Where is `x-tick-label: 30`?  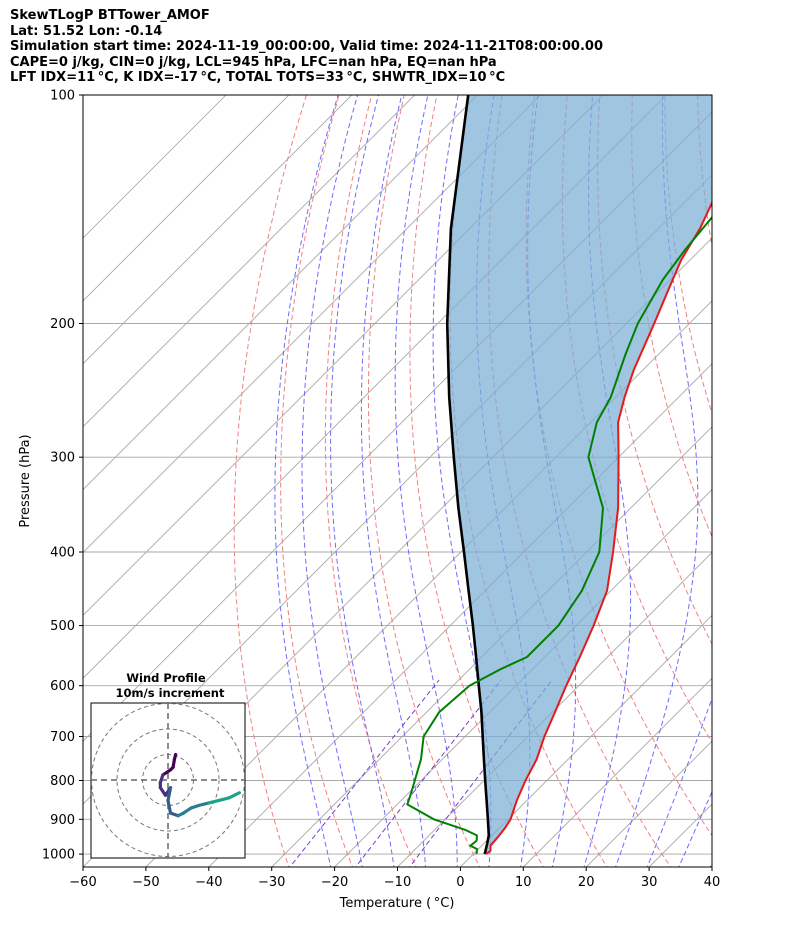 x-tick-label: 30 is located at coordinates (649, 882).